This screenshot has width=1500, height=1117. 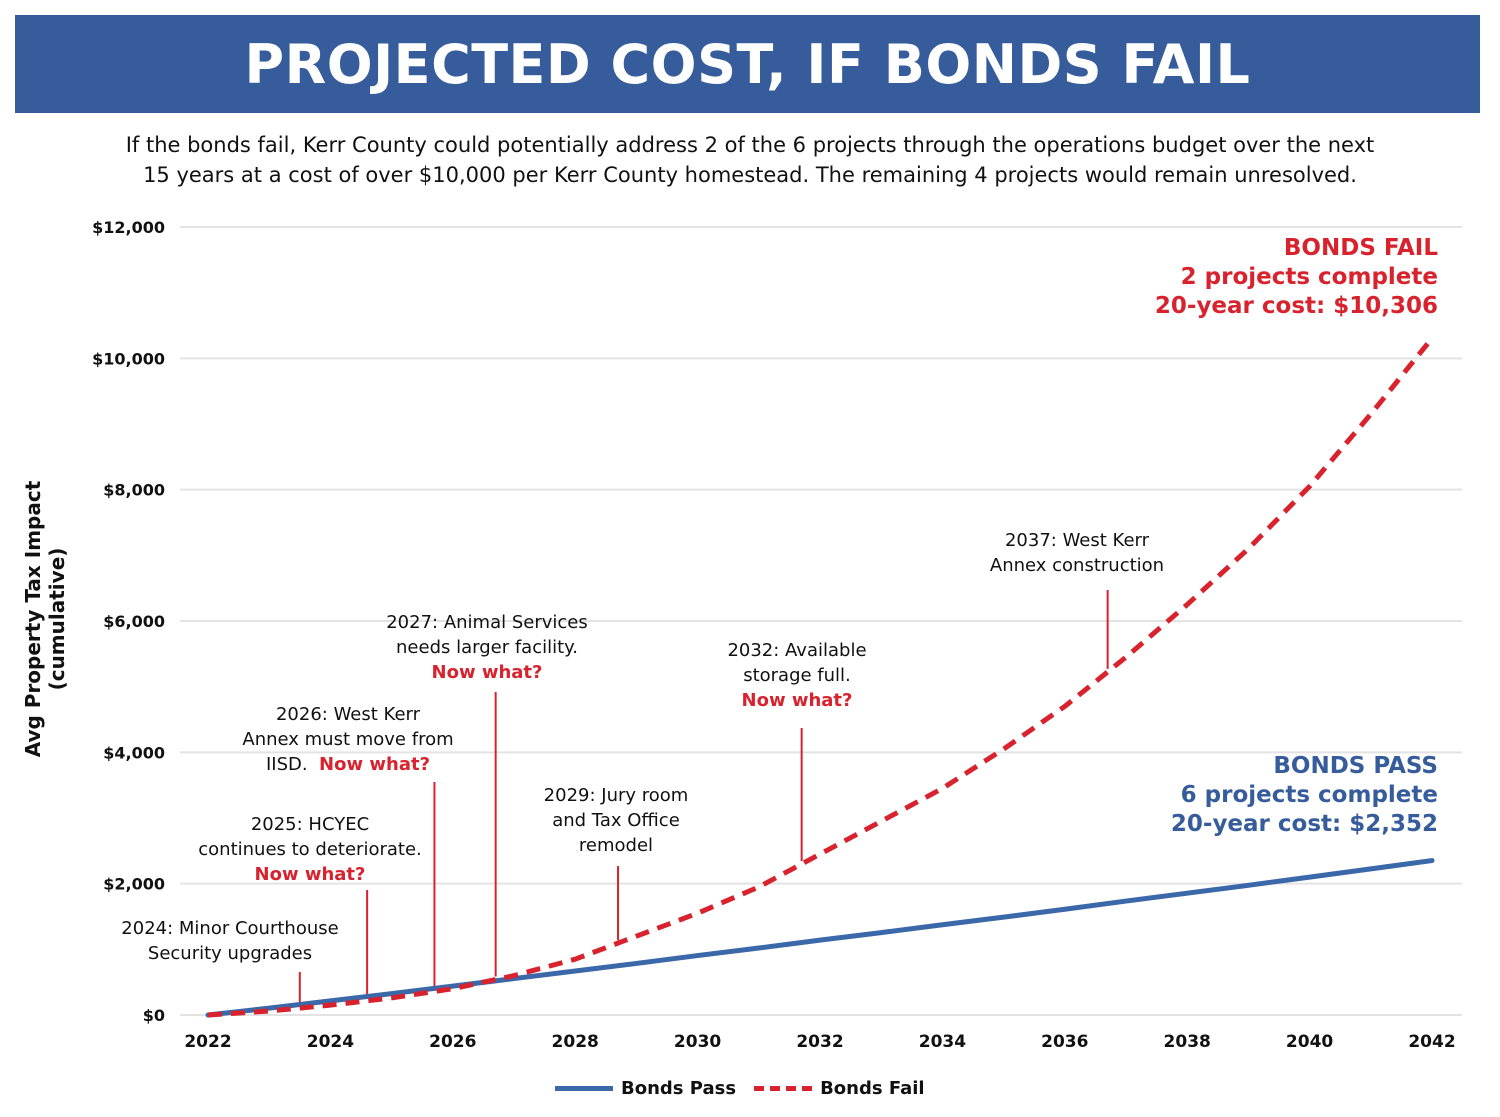 What do you see at coordinates (134, 490) in the screenshot?
I see `y-tick-label: $8,000` at bounding box center [134, 490].